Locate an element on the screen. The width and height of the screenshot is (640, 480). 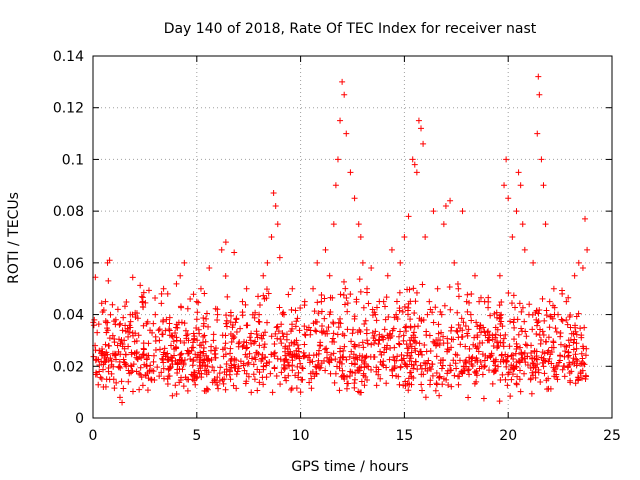
y-axis-label: ROTI / TECUs is located at coordinates (14, 238).